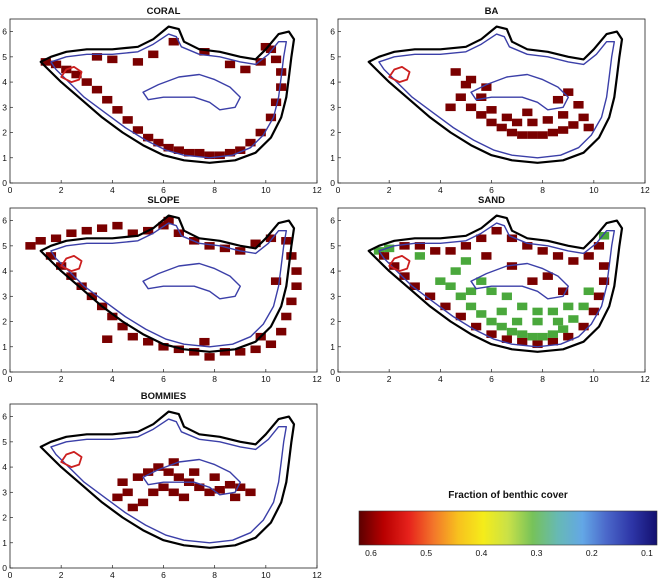 The width and height of the screenshot is (659, 581). I want to click on outer-reef-contour, so click(167, 283).